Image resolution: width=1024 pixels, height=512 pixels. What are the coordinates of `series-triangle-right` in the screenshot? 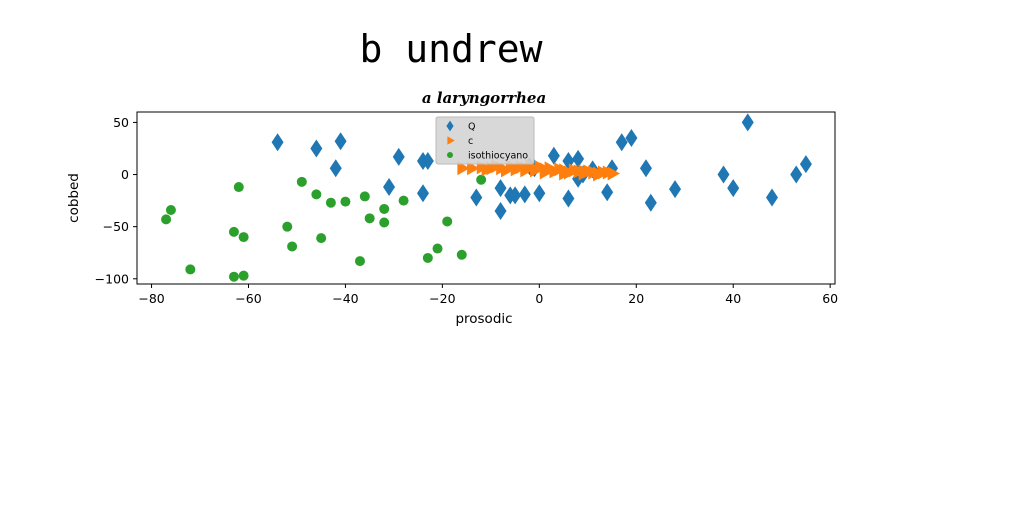 It's located at (539, 170).